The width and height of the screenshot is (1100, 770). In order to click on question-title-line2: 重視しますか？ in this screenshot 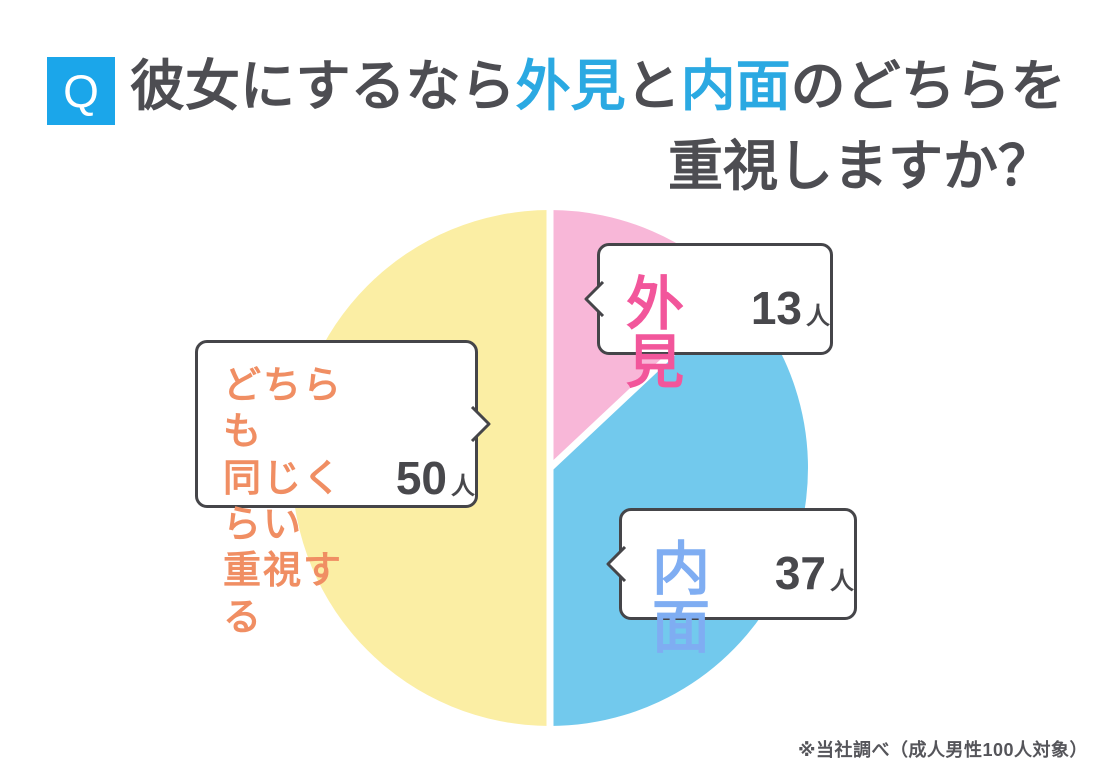, I will do `click(860, 166)`.